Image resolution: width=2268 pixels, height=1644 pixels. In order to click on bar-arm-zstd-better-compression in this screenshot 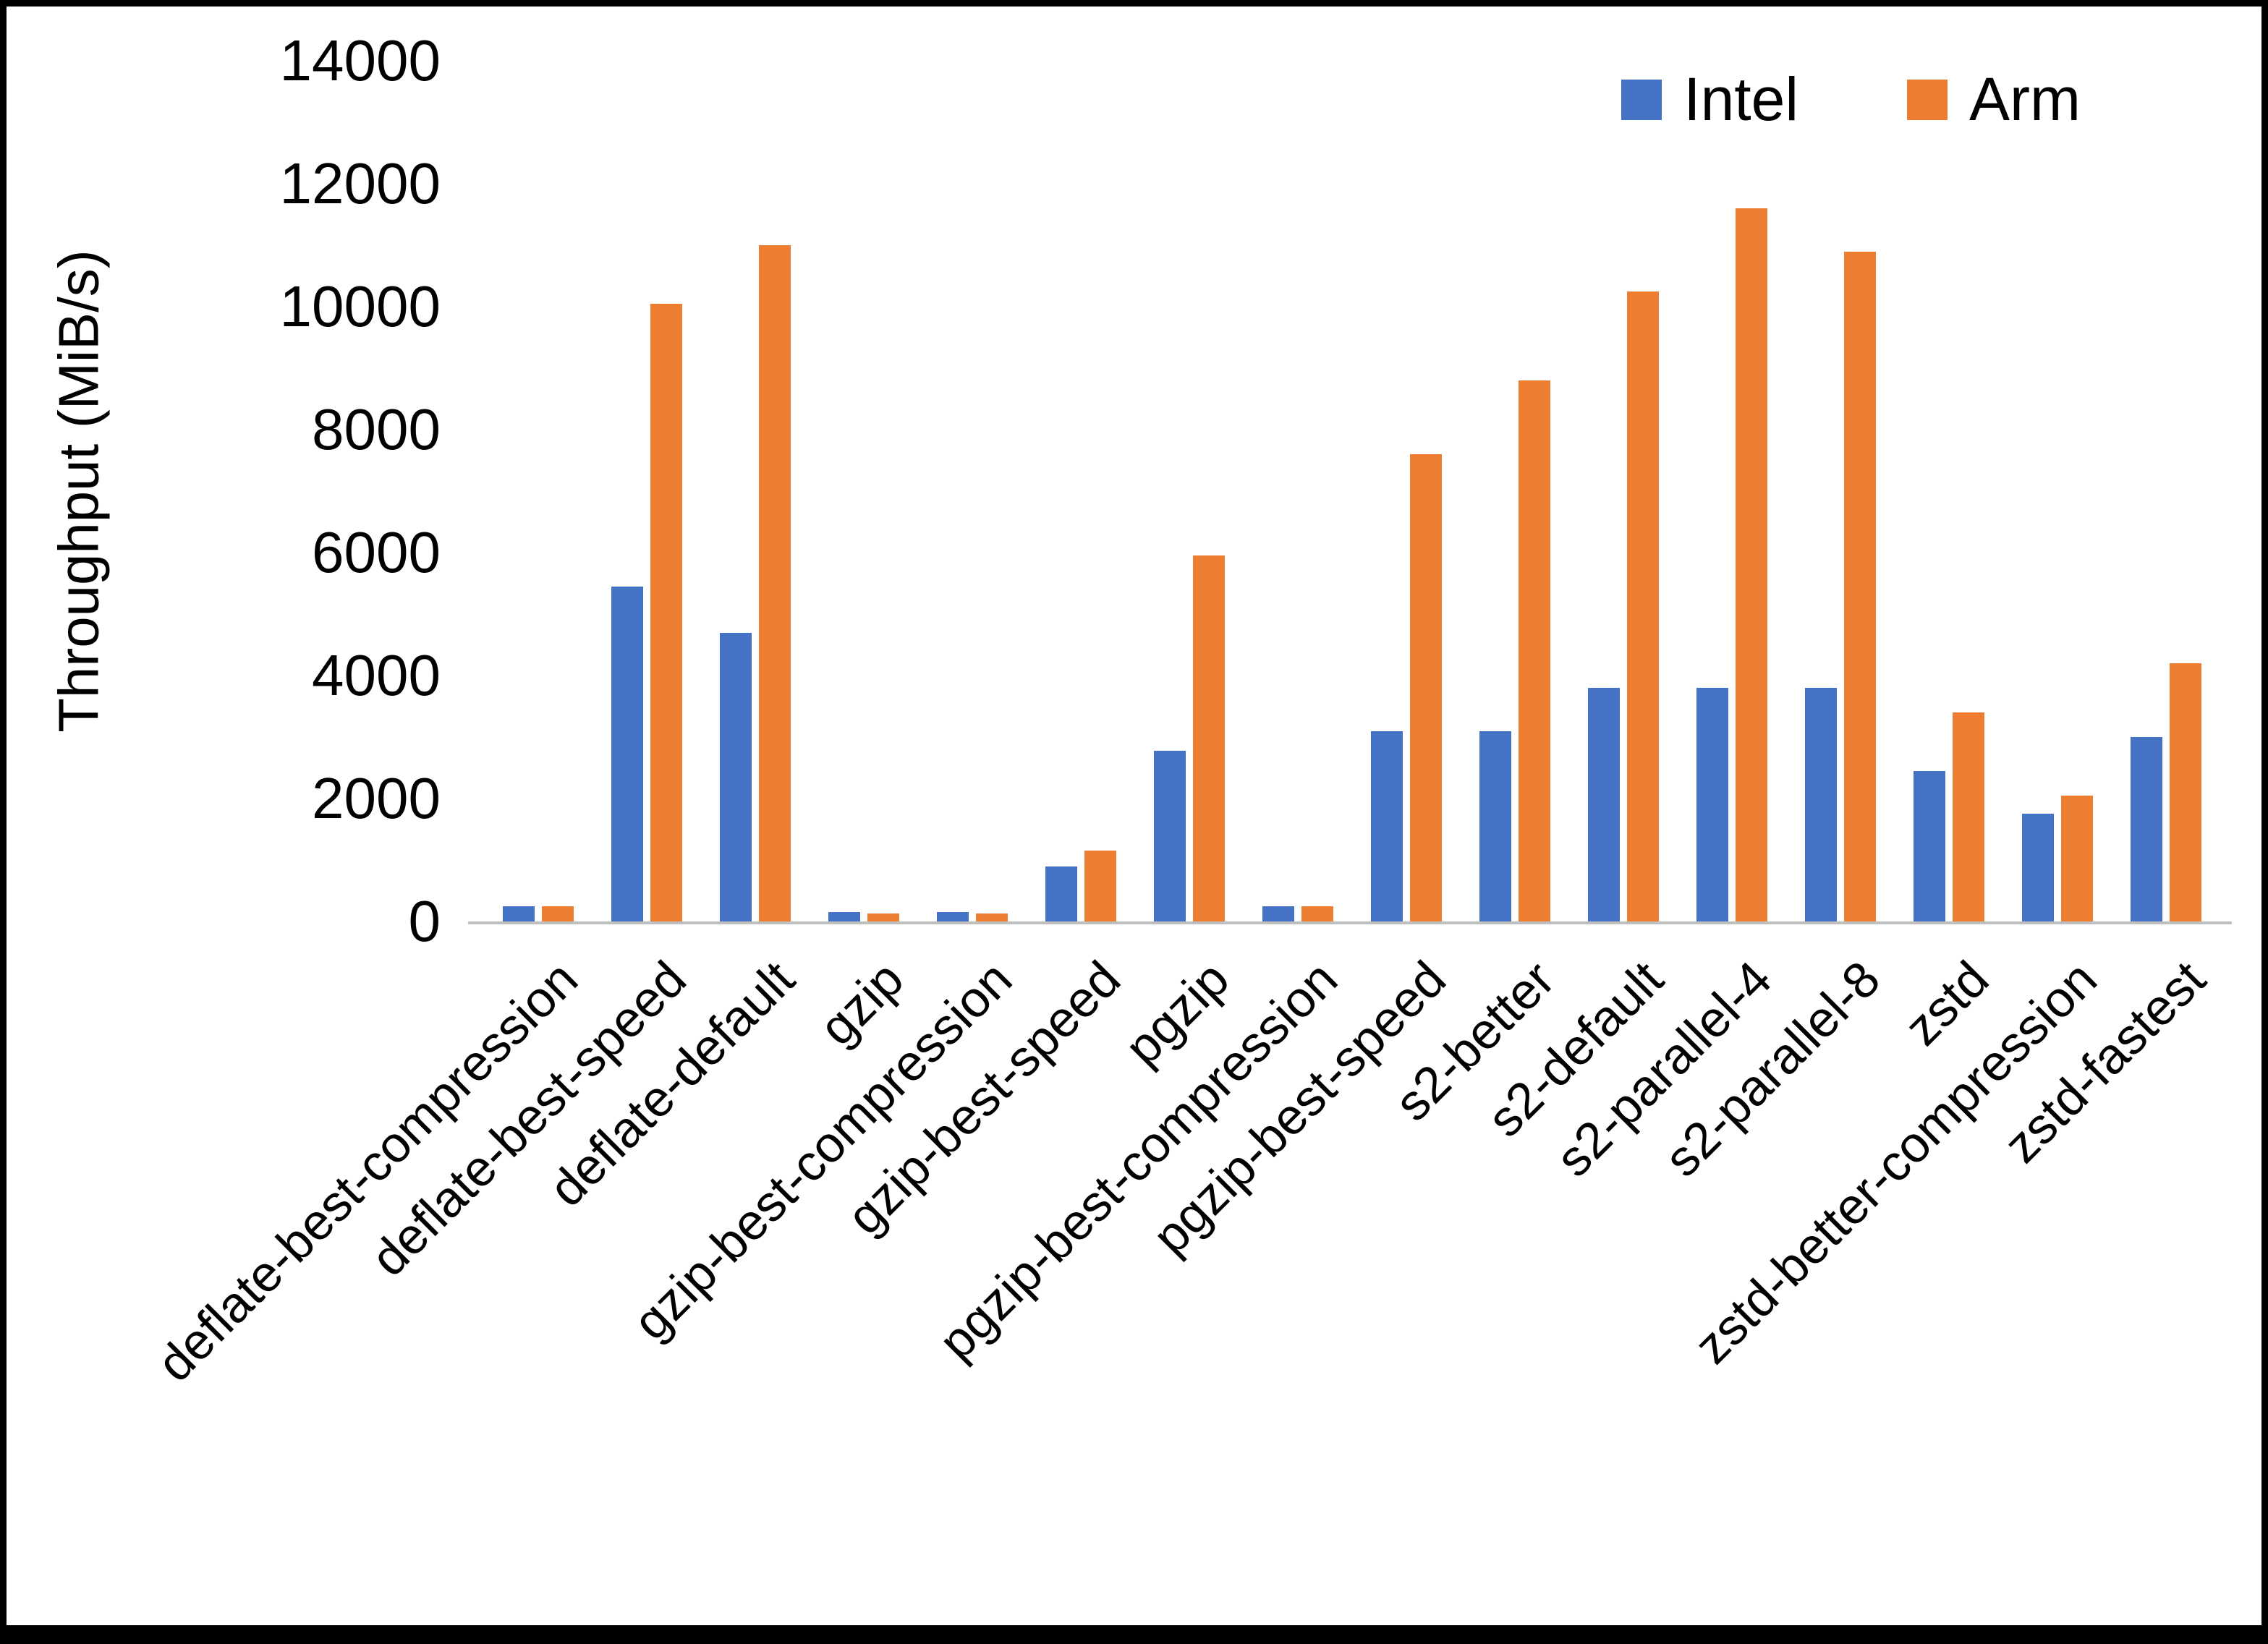, I will do `click(2077, 858)`.